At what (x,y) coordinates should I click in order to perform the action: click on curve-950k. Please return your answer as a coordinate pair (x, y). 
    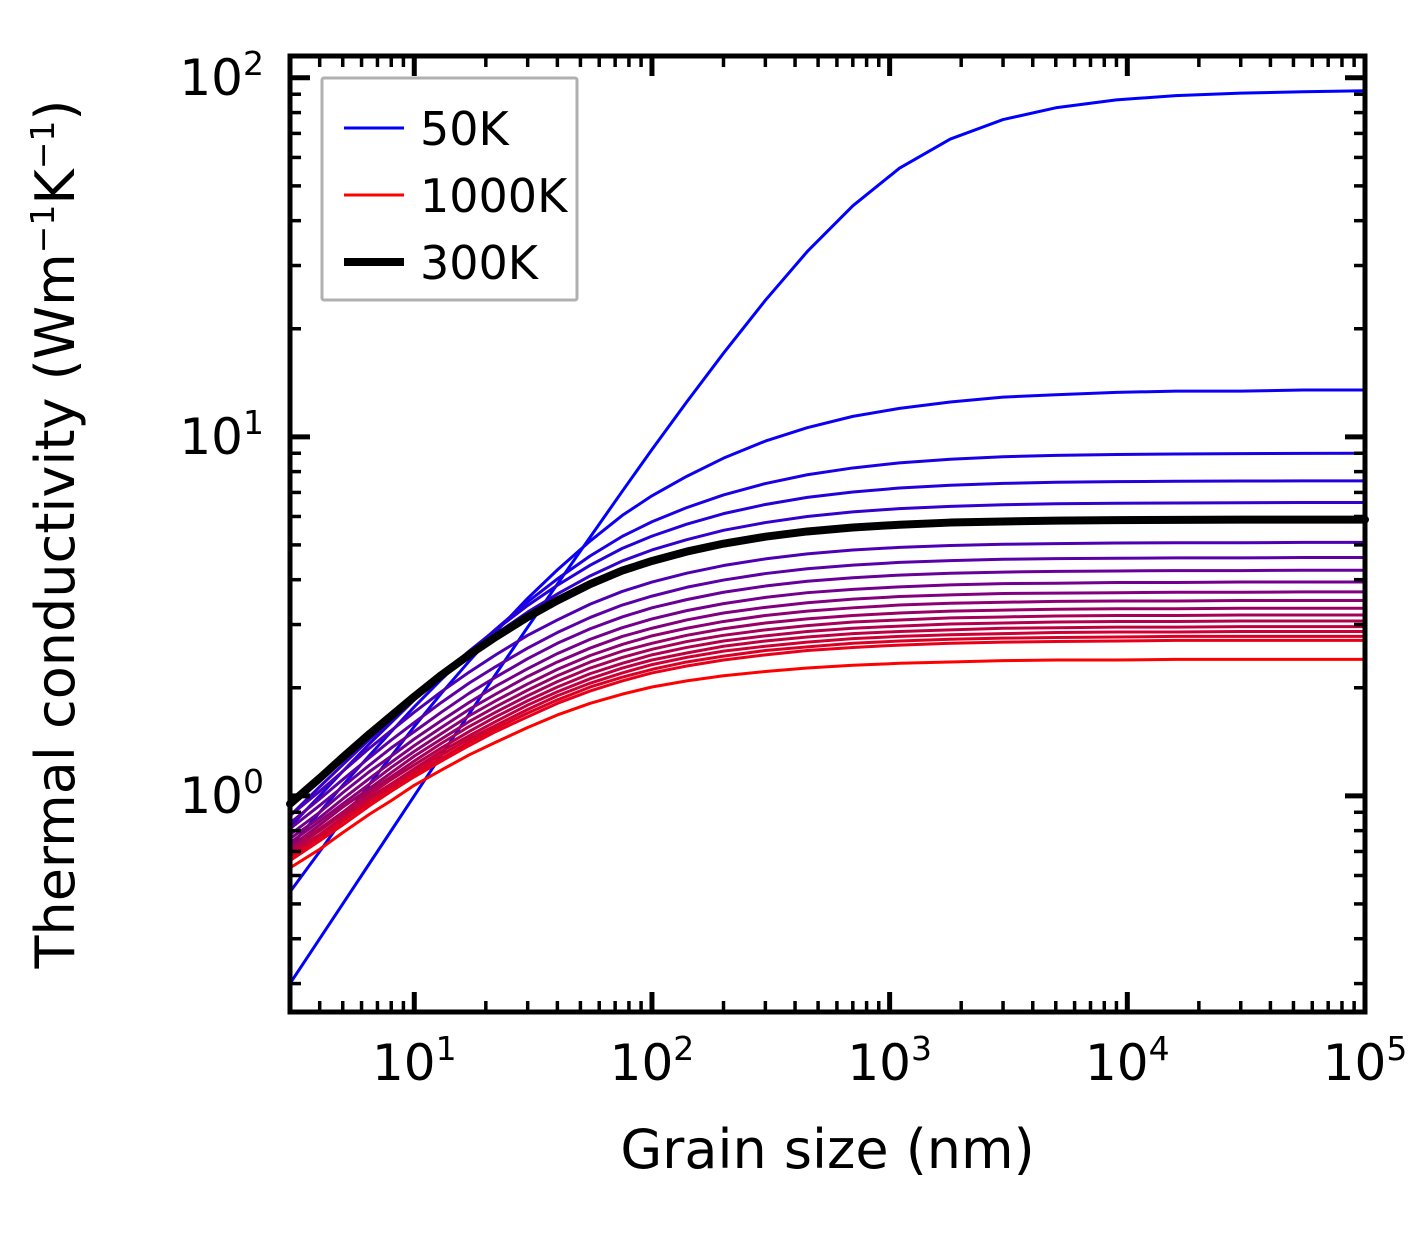
    Looking at the image, I should click on (827, 750).